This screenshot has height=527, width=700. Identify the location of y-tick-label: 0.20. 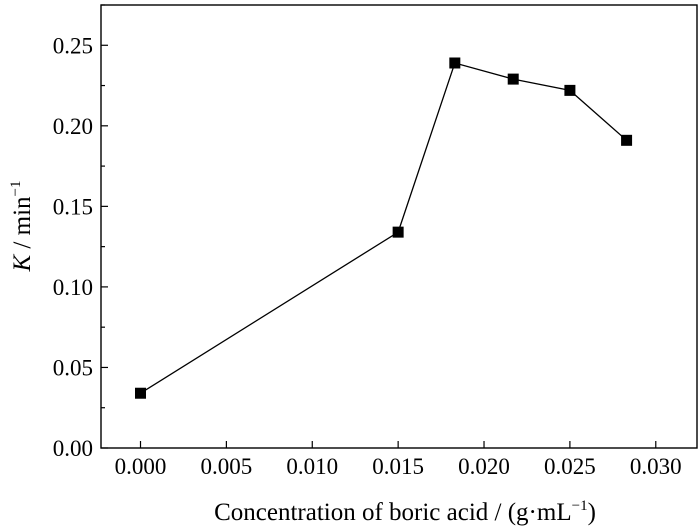
(73, 126).